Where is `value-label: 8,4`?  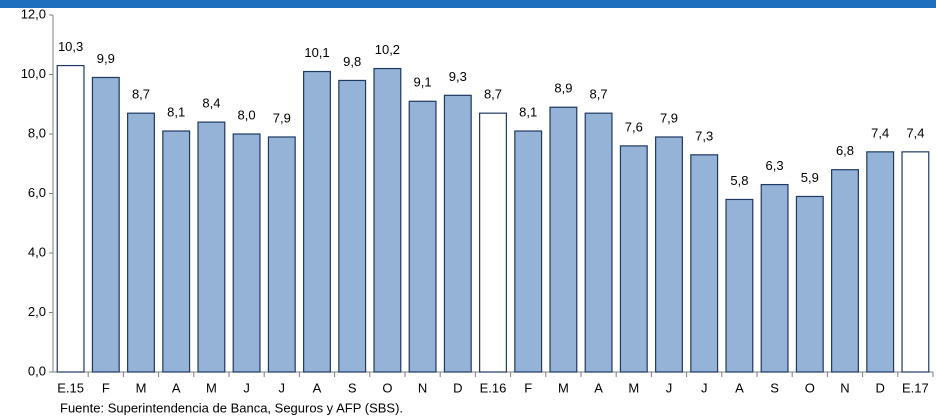 value-label: 8,4 is located at coordinates (211, 103).